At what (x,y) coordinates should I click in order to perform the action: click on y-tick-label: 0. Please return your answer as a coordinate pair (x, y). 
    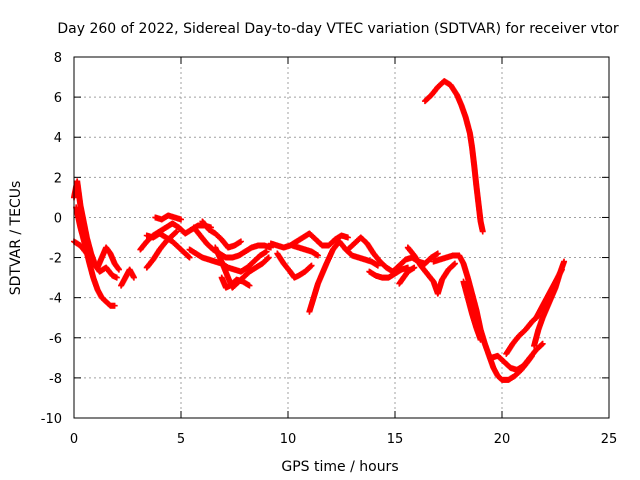
    Looking at the image, I should click on (58, 218).